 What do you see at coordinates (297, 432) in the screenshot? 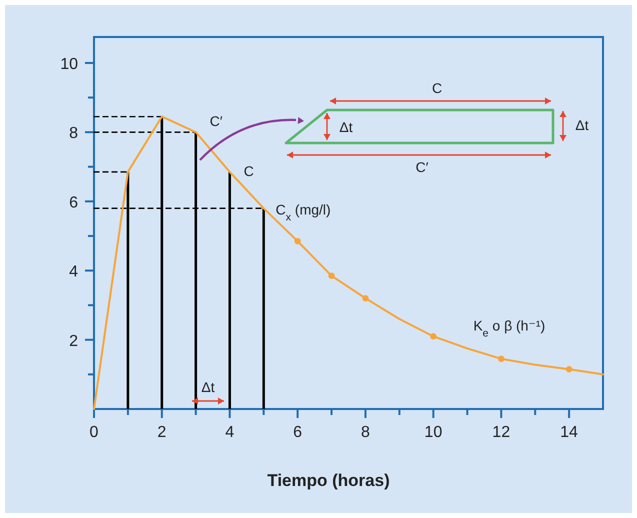
I see `x-tick-label: 6` at bounding box center [297, 432].